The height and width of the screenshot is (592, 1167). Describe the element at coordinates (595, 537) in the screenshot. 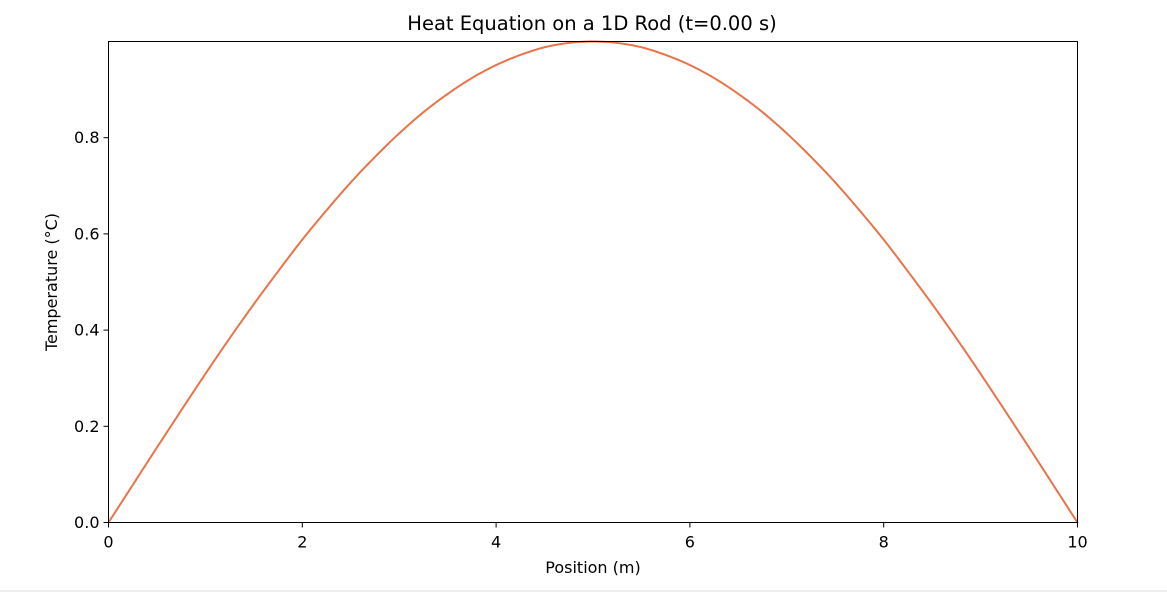

I see `x-axis: 0 2 4 6 8 10` at that location.